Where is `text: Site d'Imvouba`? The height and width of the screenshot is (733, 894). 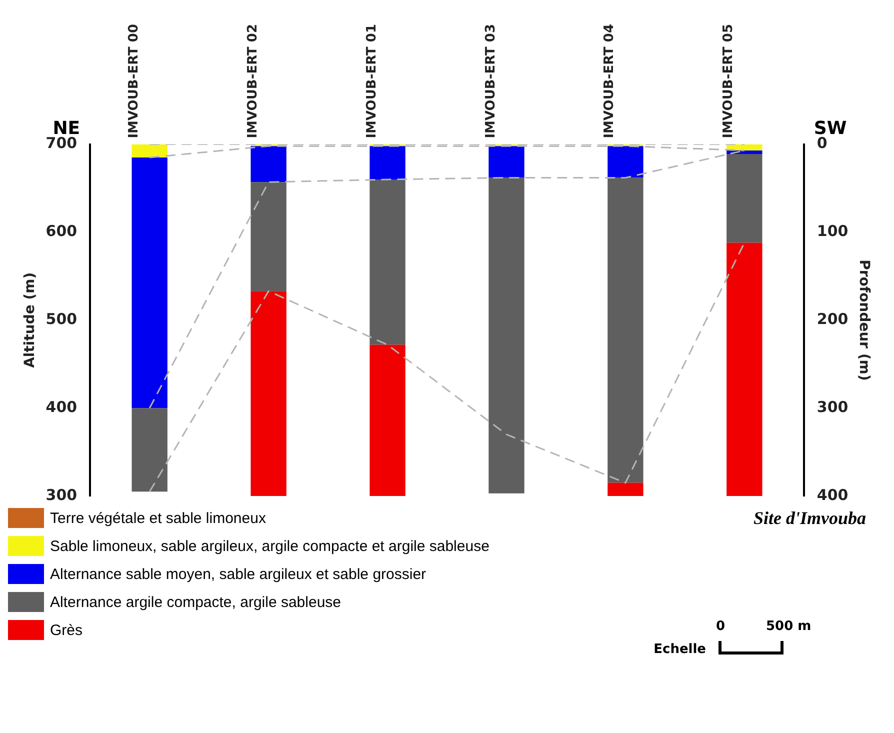
text: Site d'Imvouba is located at coordinates (809, 518).